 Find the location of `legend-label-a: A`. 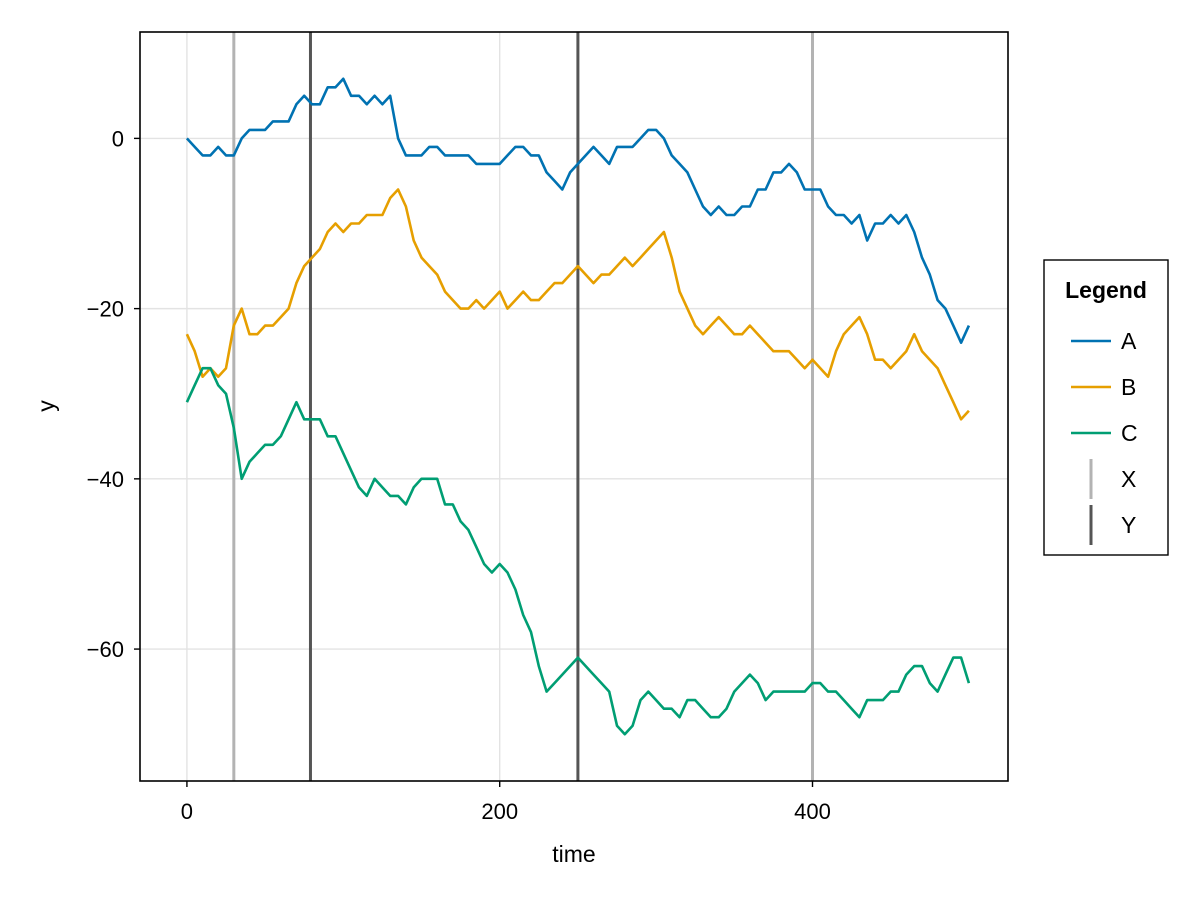

legend-label-a: A is located at coordinates (1129, 341).